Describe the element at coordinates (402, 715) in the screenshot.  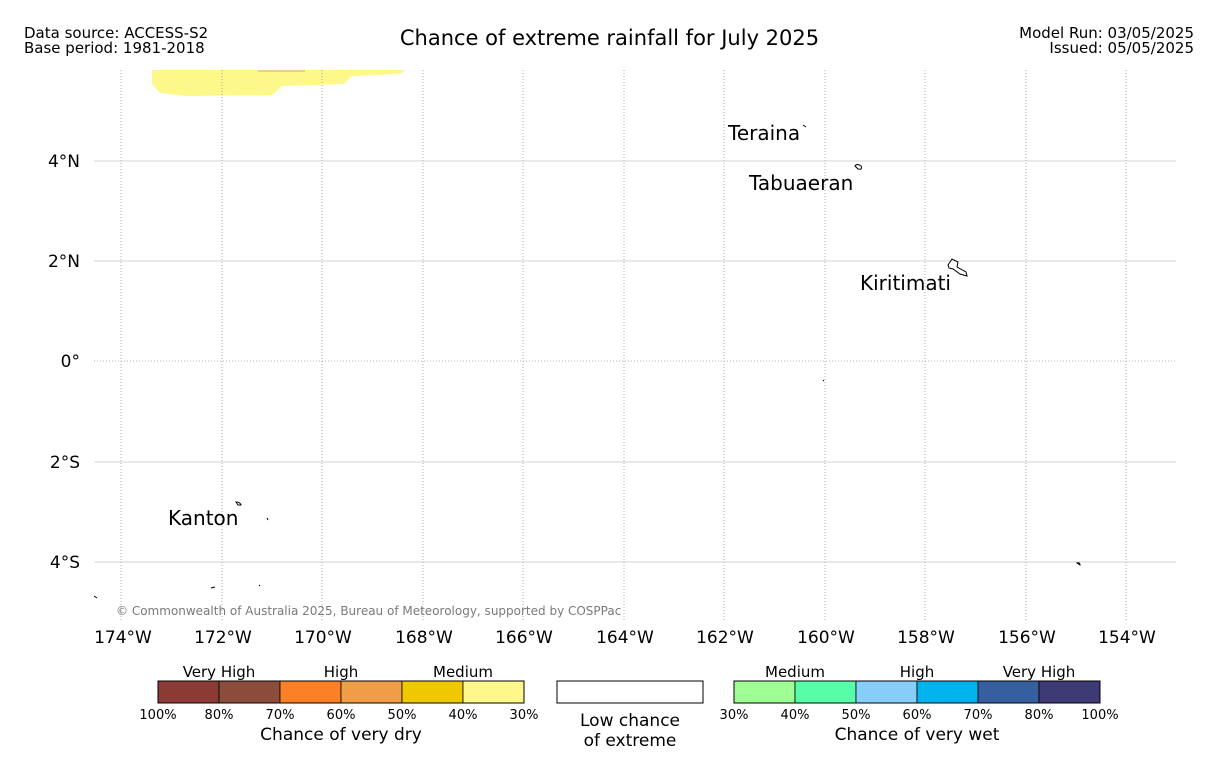
I see `legend-dry-tick-label: 50%` at that location.